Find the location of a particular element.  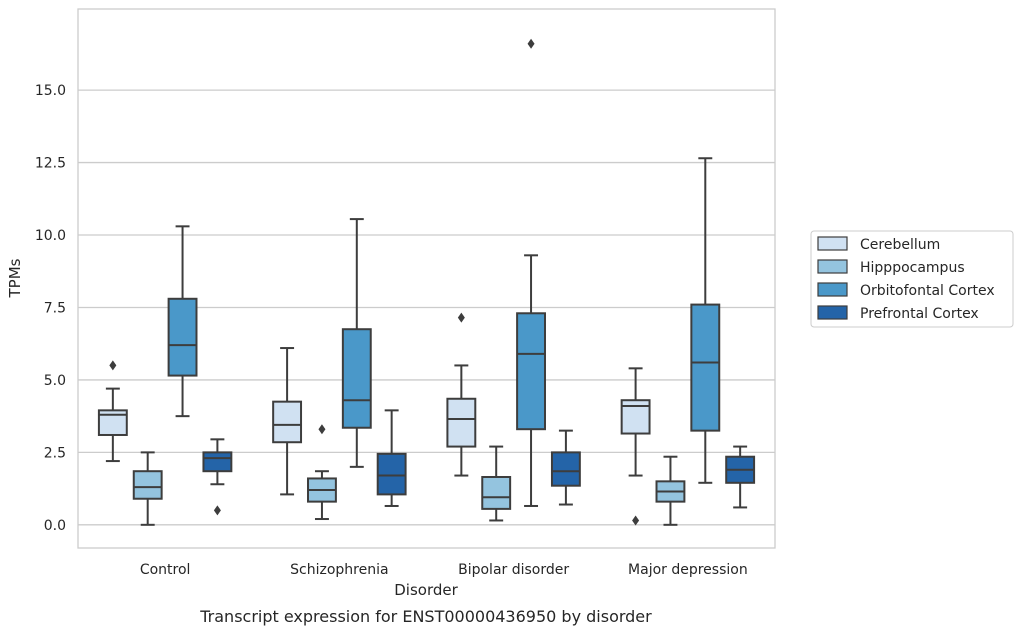

x-tick-label: Major depression is located at coordinates (688, 570).